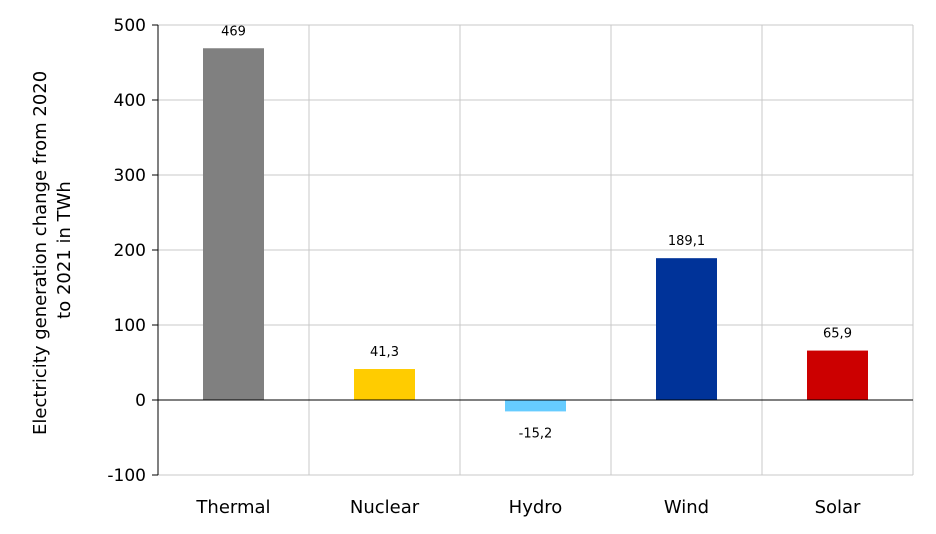 The width and height of the screenshot is (936, 534). What do you see at coordinates (140, 401) in the screenshot?
I see `y-tick-label: 0` at bounding box center [140, 401].